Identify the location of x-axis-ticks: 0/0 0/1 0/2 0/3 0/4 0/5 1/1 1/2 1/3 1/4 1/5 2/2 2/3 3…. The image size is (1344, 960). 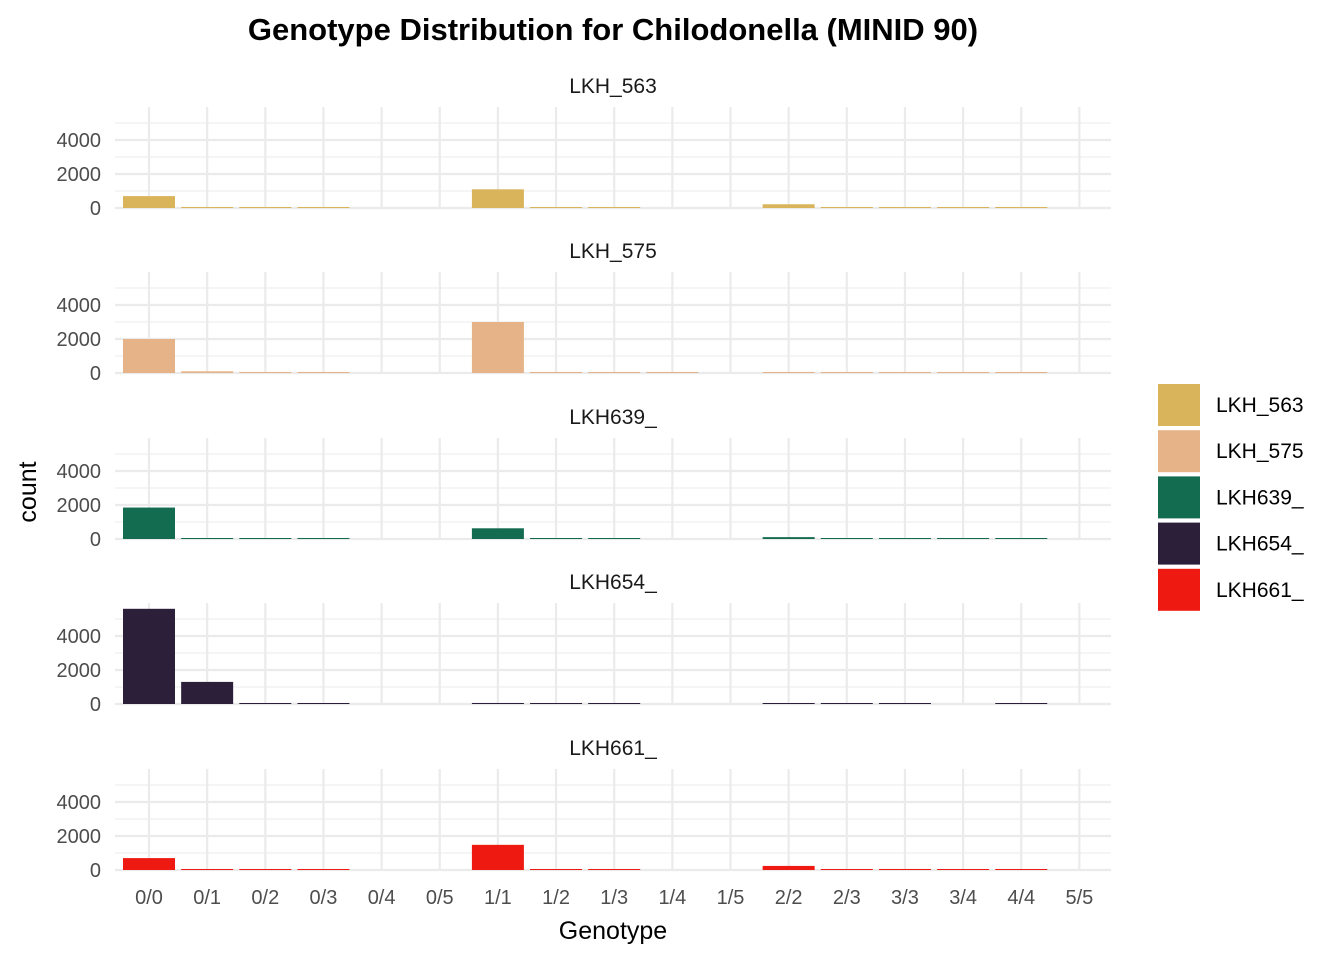
(614, 898).